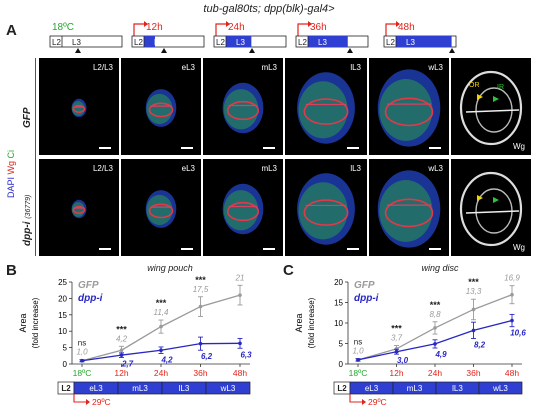  What do you see at coordinates (86, 41) in the screenshot?
I see `timeline-box` at bounding box center [86, 41].